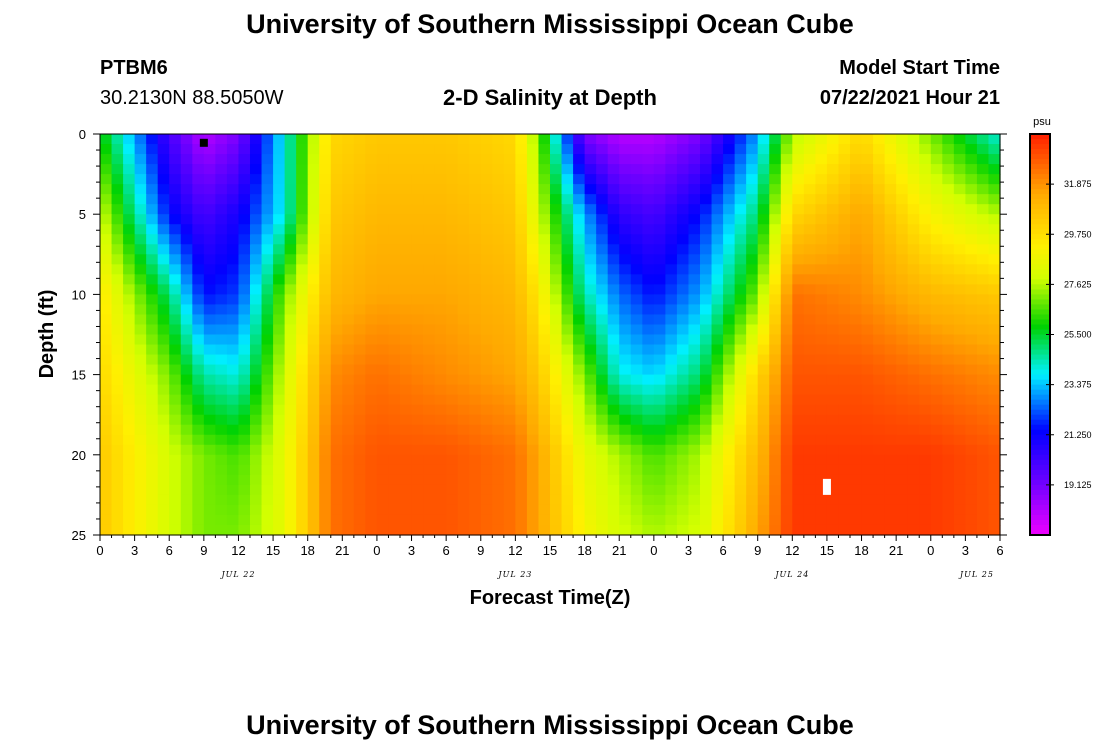 The image size is (1100, 750). I want to click on plot-title: 2-D Salinity at Depth, so click(550, 97).